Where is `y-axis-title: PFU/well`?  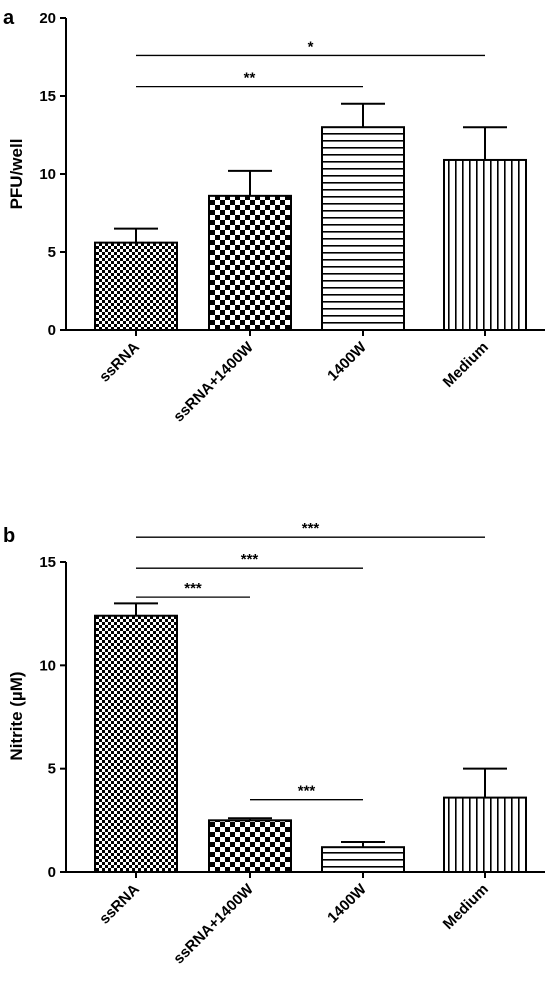
y-axis-title: PFU/well is located at coordinates (16, 174).